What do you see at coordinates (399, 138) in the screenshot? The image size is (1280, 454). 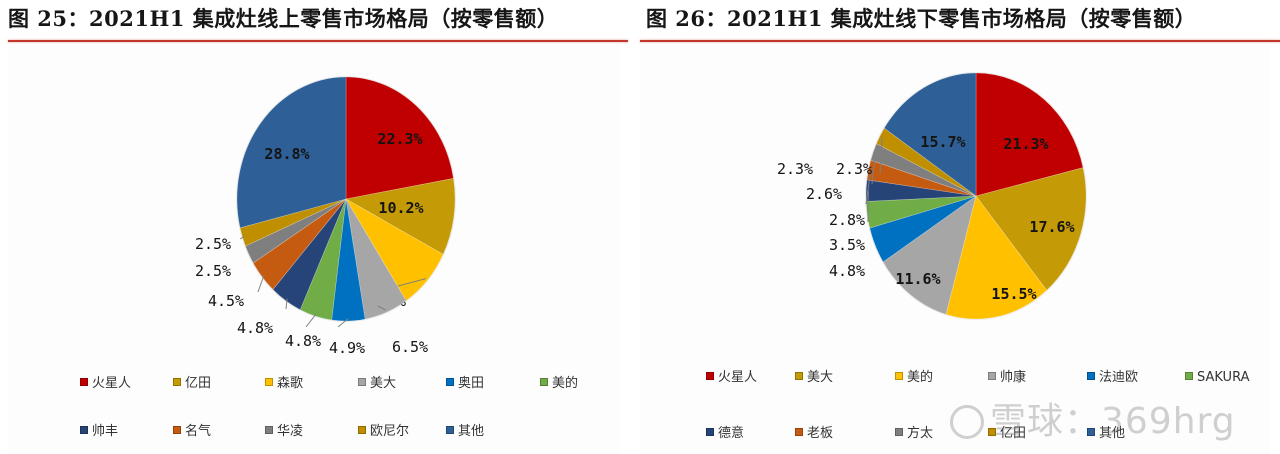 I see `pie-slice-火星人` at bounding box center [399, 138].